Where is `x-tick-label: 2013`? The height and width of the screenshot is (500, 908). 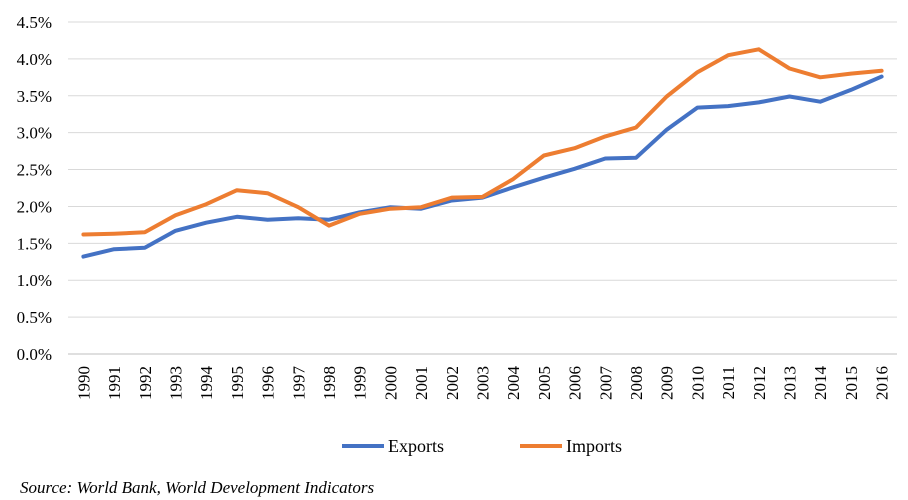
x-tick-label: 2013 is located at coordinates (790, 383).